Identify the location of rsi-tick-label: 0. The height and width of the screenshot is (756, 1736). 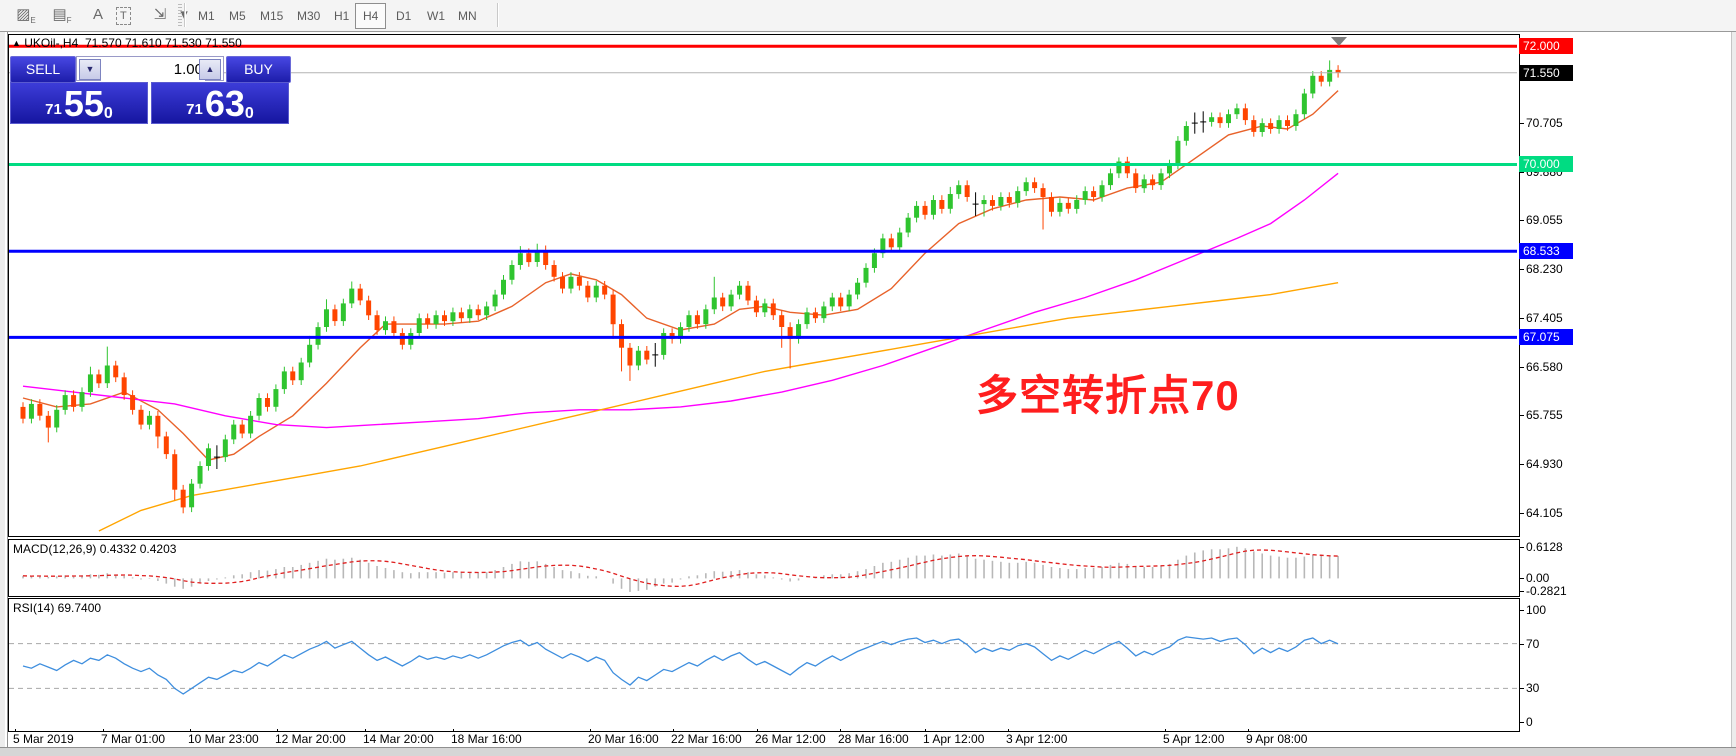
(1529, 722).